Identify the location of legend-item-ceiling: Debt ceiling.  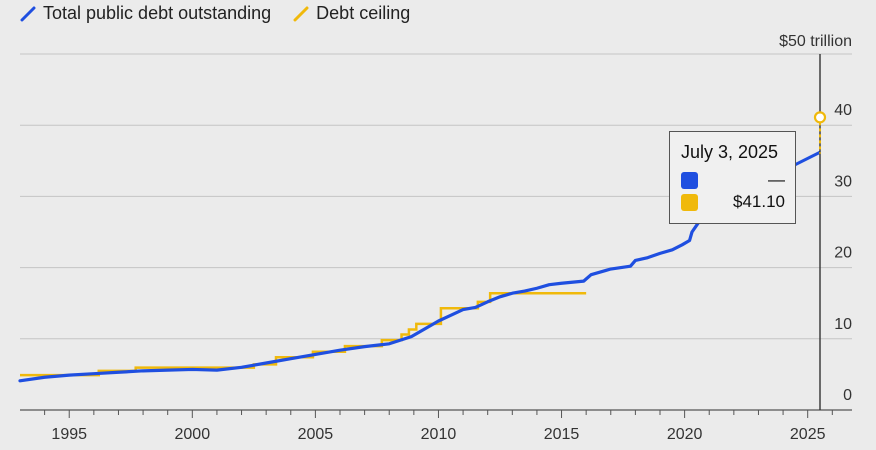
(351, 13).